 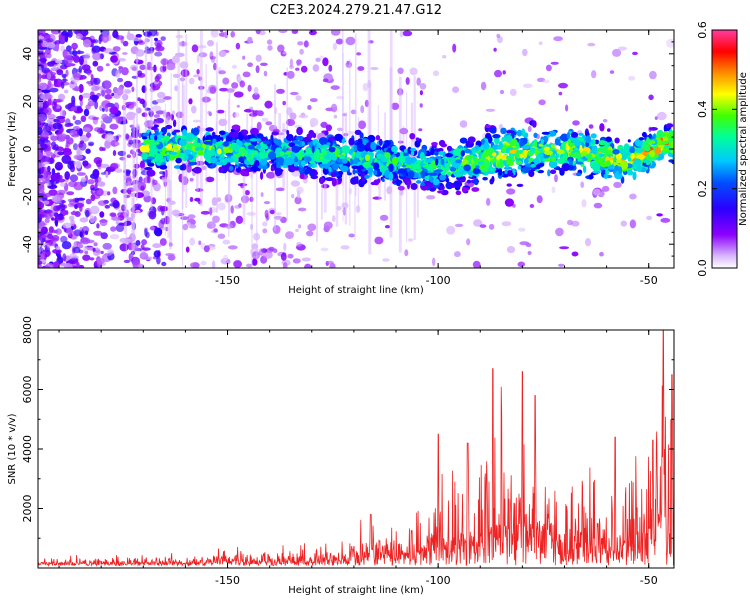 What do you see at coordinates (12, 448) in the screenshot?
I see `snr-y-axis-title: SNR (10 * v/v)` at bounding box center [12, 448].